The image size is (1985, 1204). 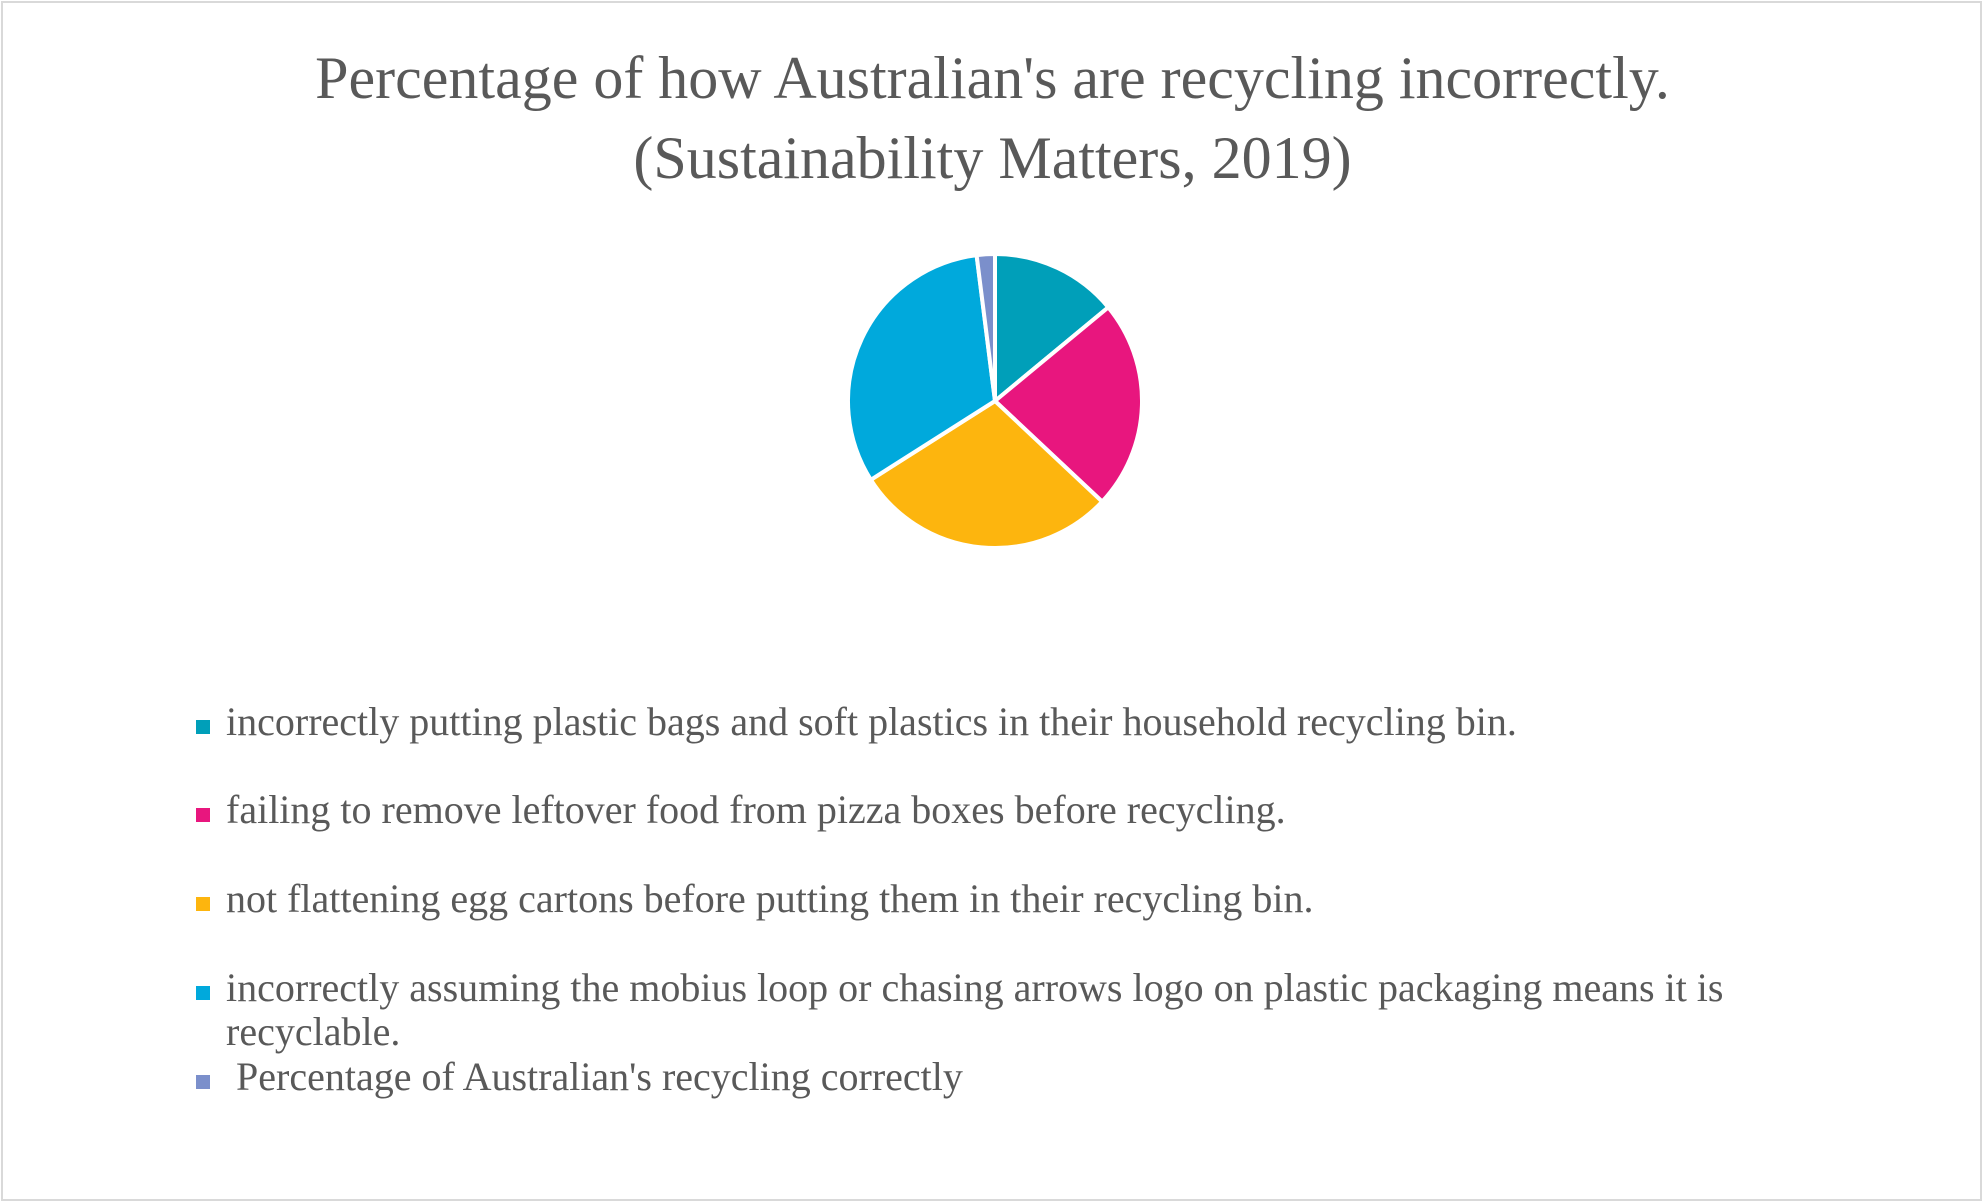 I want to click on pie-slice-pizza-boxes, so click(x=1068, y=404).